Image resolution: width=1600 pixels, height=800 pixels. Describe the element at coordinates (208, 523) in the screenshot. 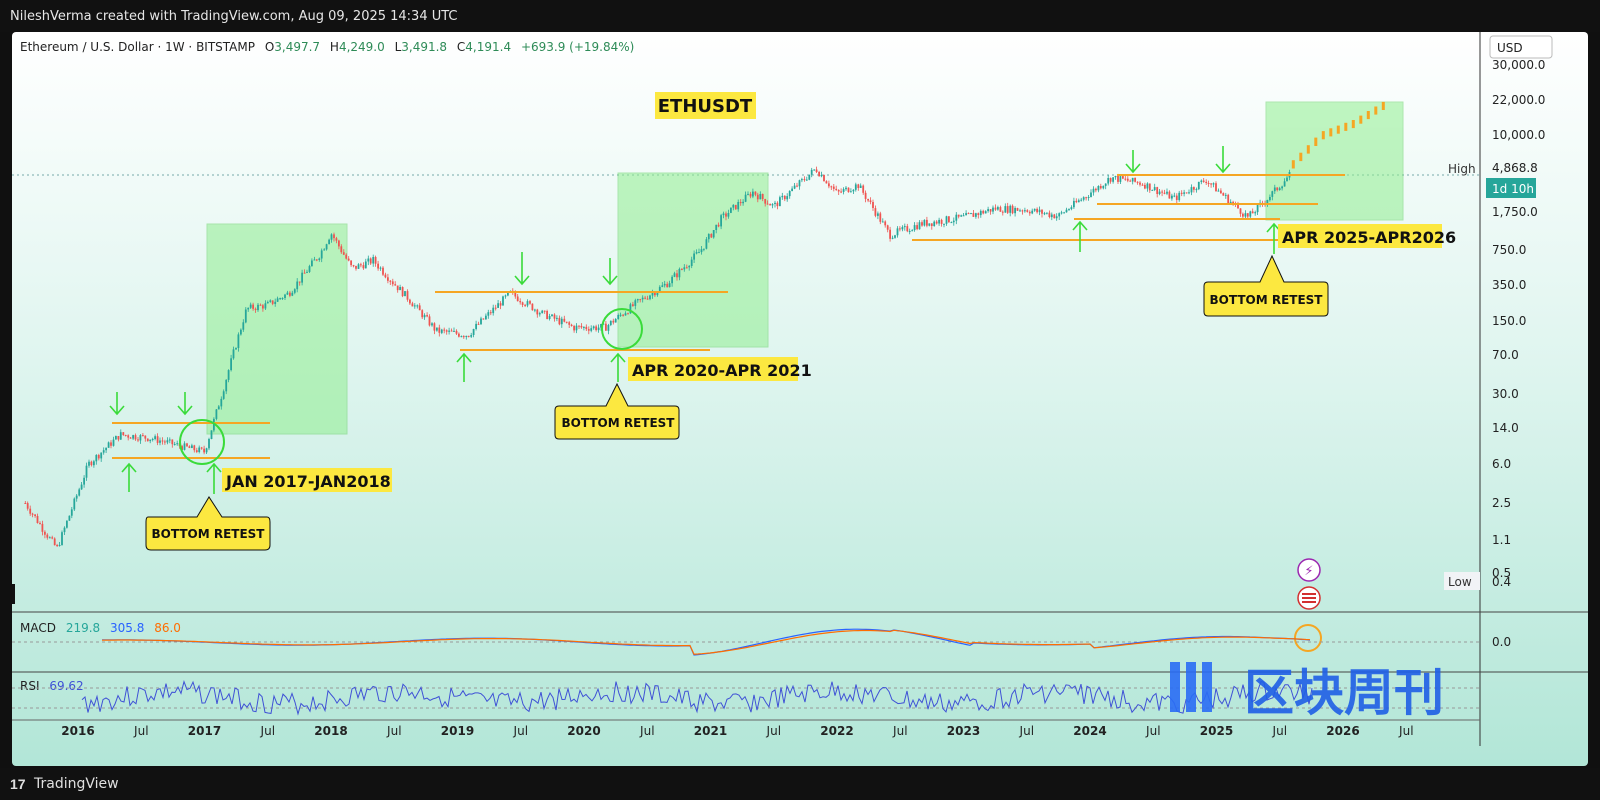

I see `callout-bubble` at that location.